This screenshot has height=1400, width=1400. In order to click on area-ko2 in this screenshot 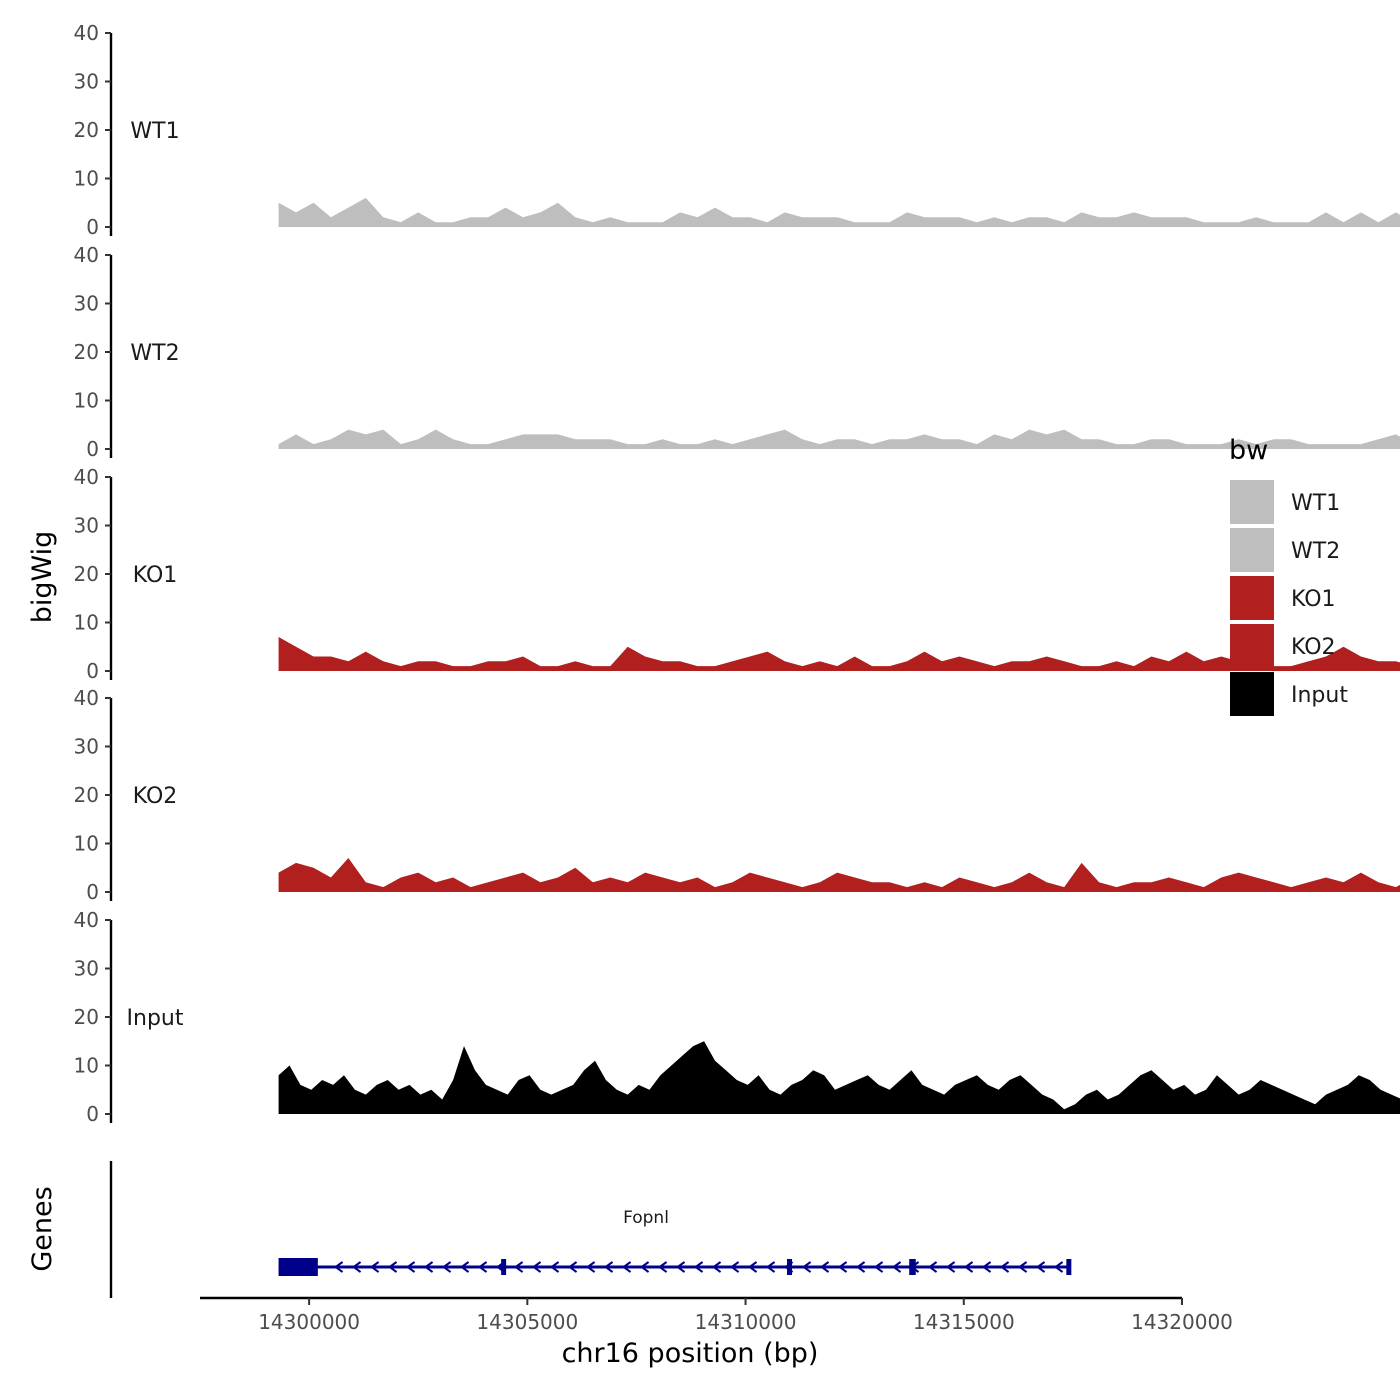, I will do `click(839, 875)`.